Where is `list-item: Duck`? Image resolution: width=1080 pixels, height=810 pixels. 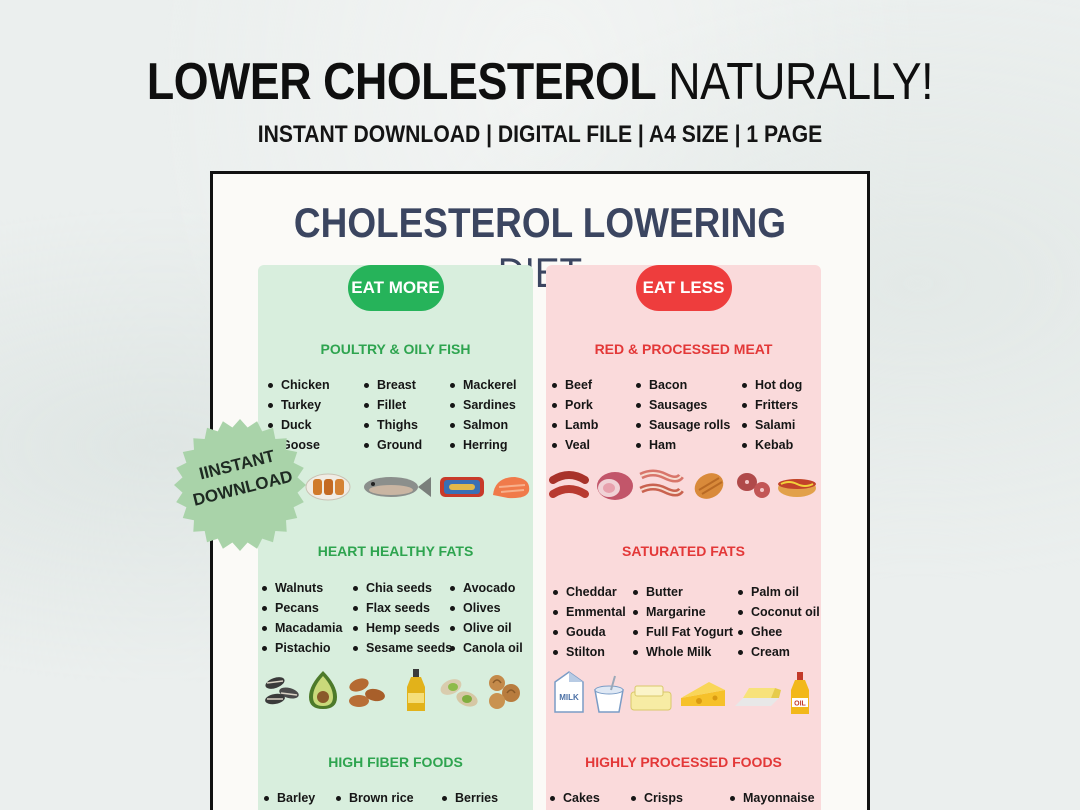
list-item: Duck is located at coordinates (298, 425).